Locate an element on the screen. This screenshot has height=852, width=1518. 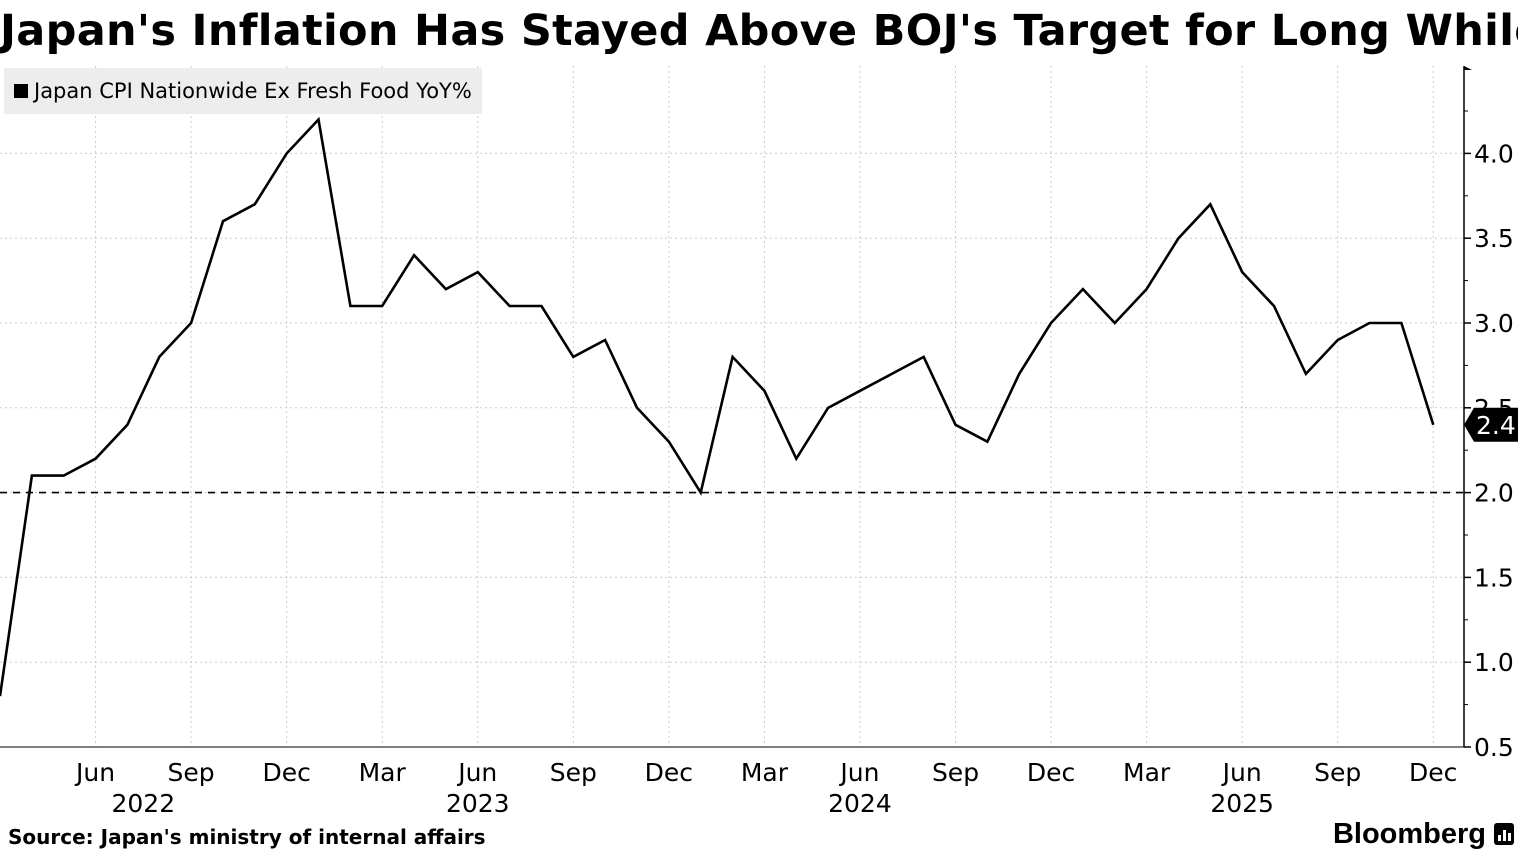
last-value-label: 2.4 is located at coordinates (1496, 425).